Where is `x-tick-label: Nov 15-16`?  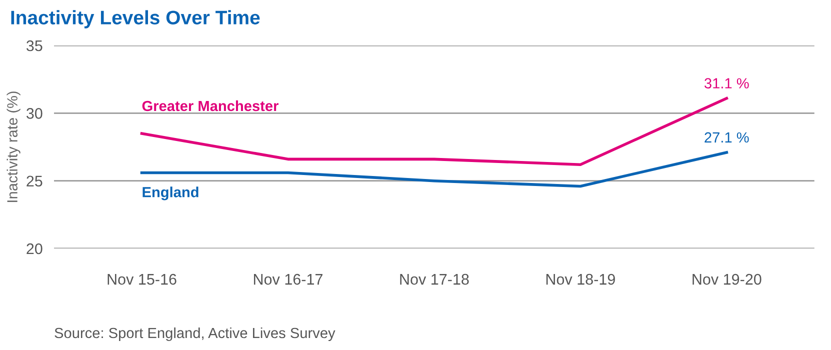 x-tick-label: Nov 15-16 is located at coordinates (142, 279).